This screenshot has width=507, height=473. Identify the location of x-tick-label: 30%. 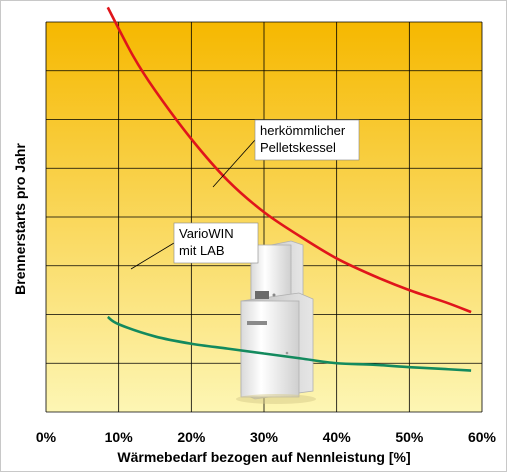
(264, 437).